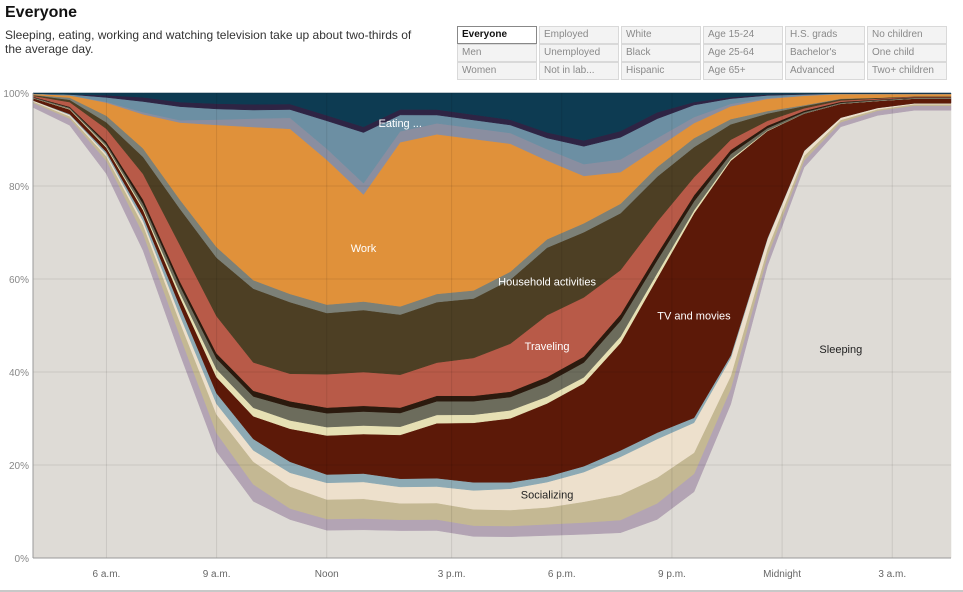 The width and height of the screenshot is (963, 592). I want to click on series-label-socializing: Socializing, so click(547, 496).